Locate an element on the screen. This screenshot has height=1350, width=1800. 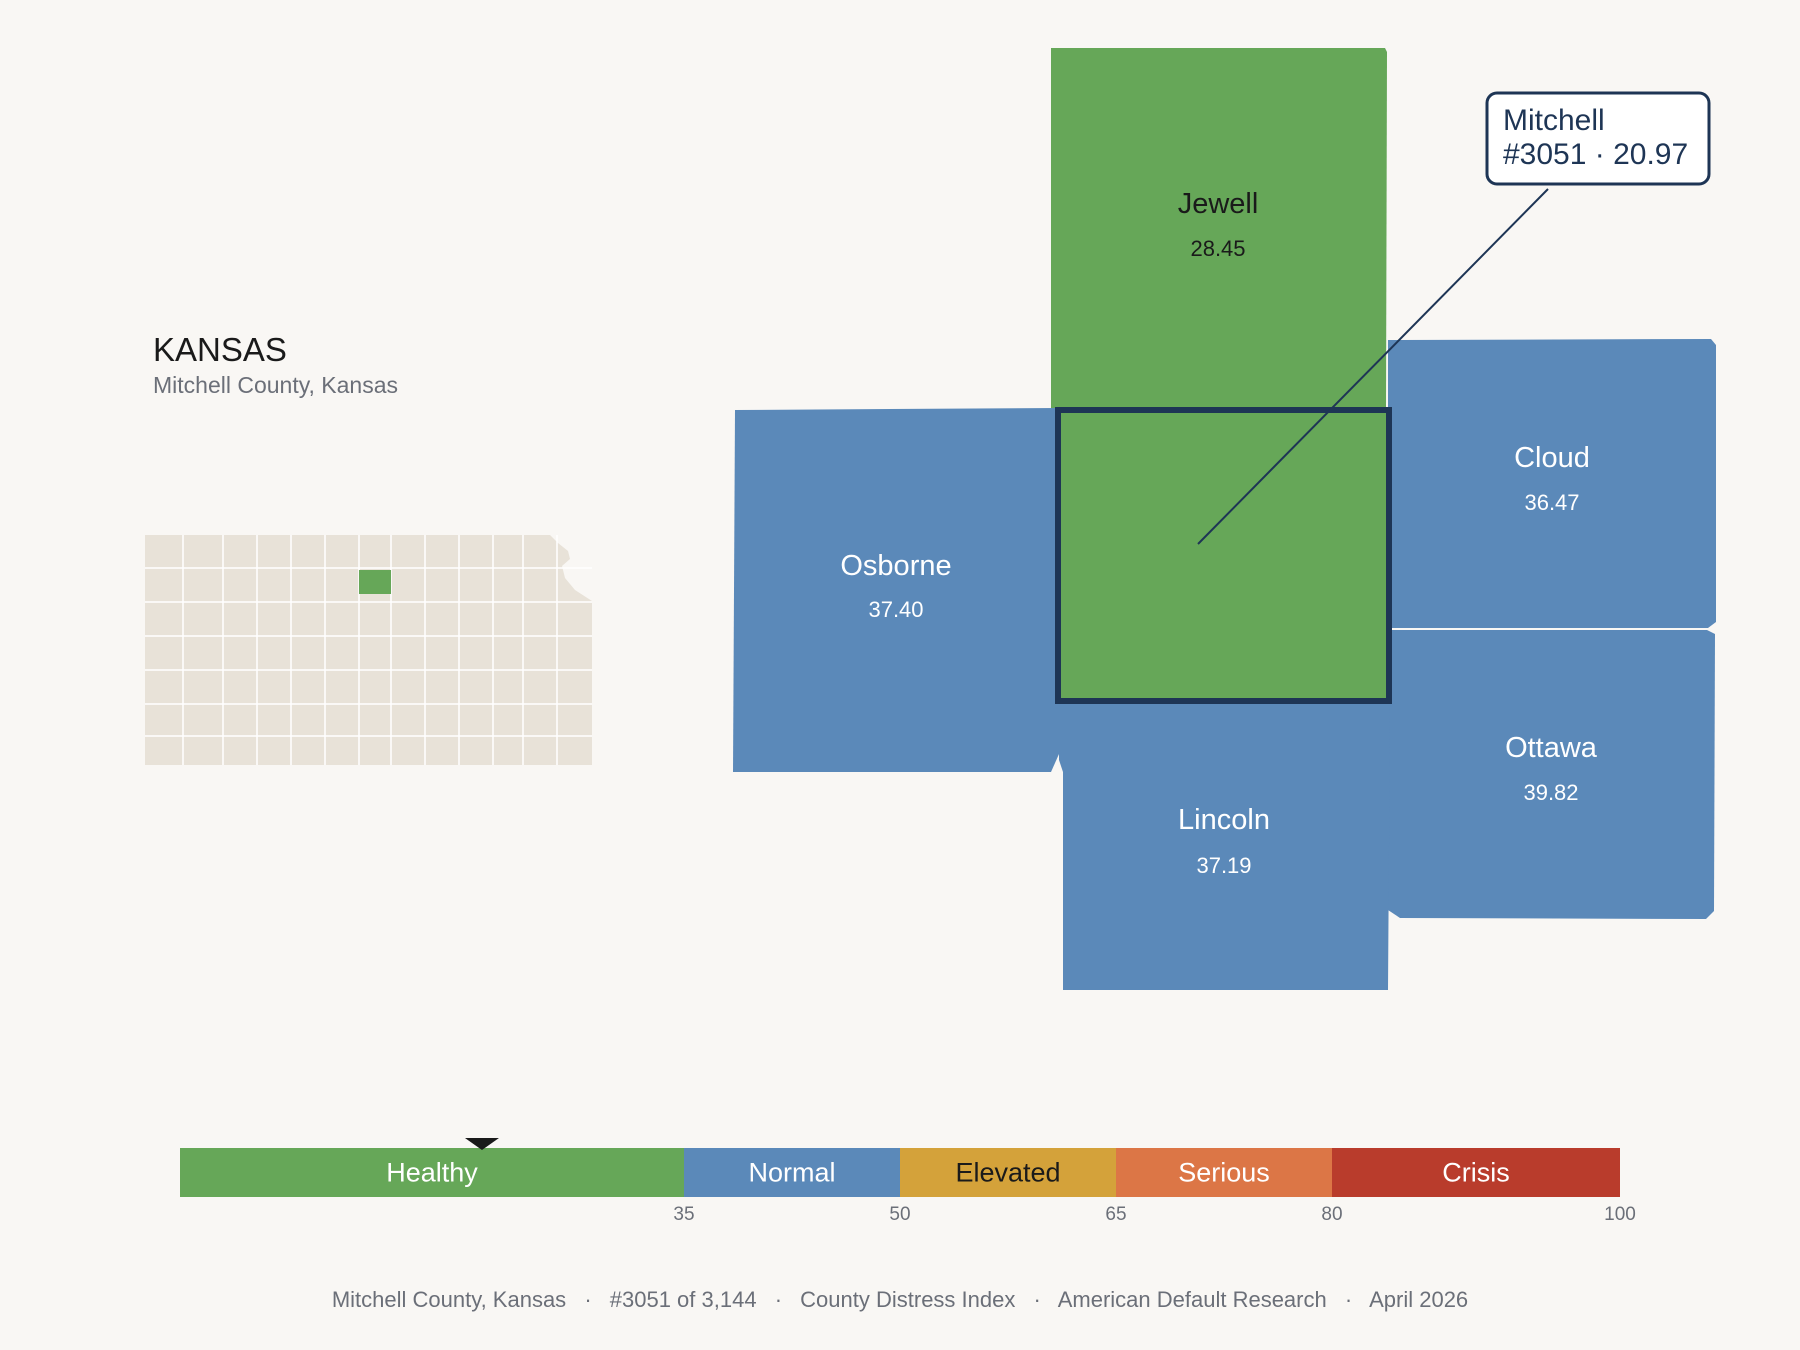
legend-band-normal is located at coordinates (792, 1172).